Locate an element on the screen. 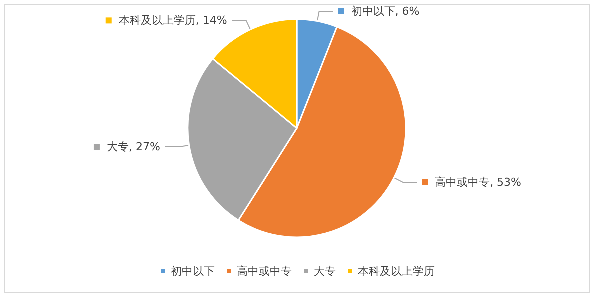 This screenshot has width=596, height=299. data-label: , 27% is located at coordinates (144, 147).